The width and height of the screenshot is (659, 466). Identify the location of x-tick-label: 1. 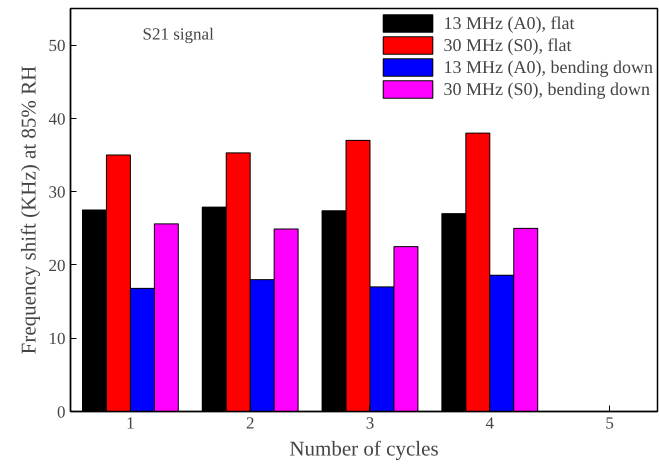
(130, 423).